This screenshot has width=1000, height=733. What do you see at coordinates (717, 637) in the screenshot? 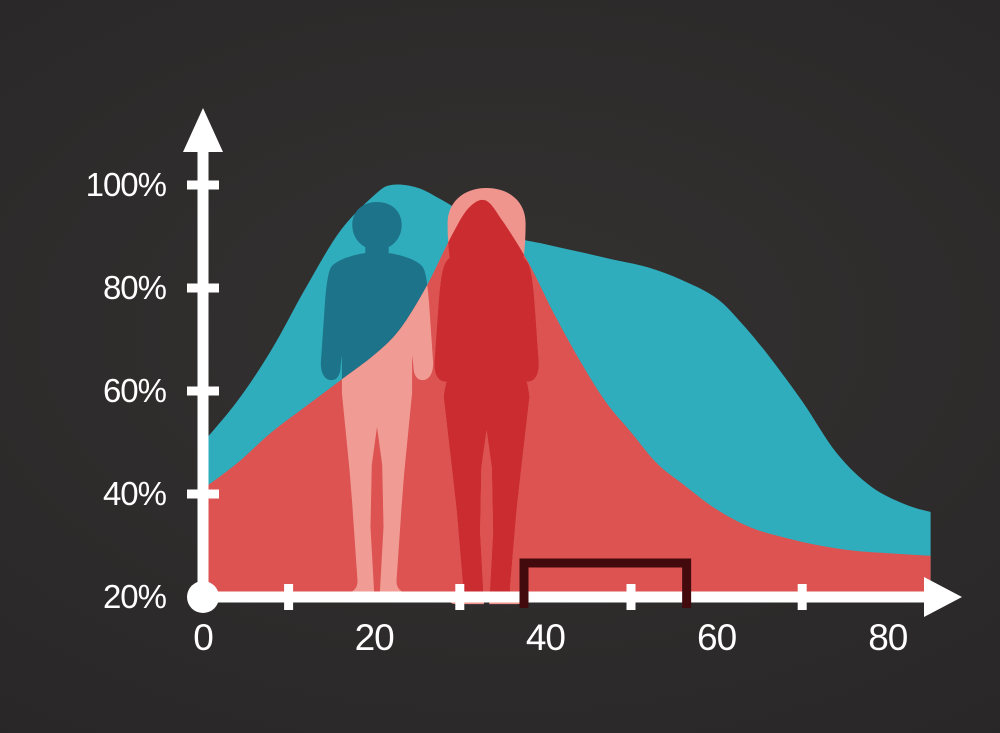
I see `x-axis-label: 60` at bounding box center [717, 637].